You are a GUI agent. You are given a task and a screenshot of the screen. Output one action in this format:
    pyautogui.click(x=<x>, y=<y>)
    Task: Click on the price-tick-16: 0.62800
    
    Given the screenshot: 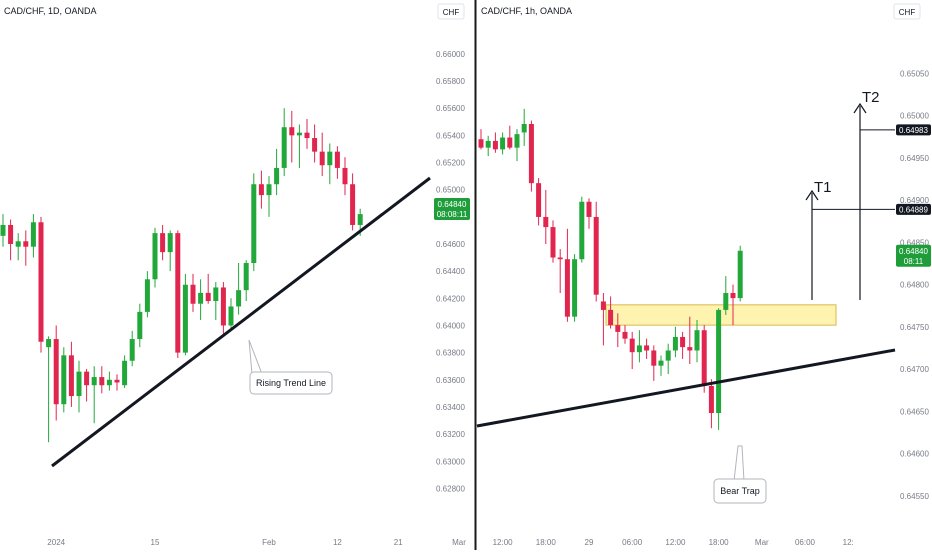 What is the action you would take?
    pyautogui.click(x=450, y=488)
    